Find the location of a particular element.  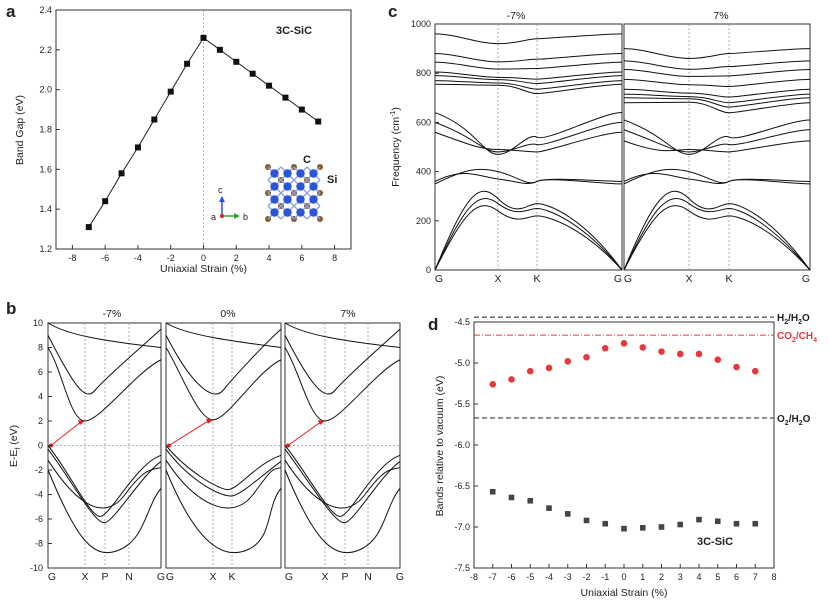

panel-b-ytick-label: 8 is located at coordinates (40, 348).